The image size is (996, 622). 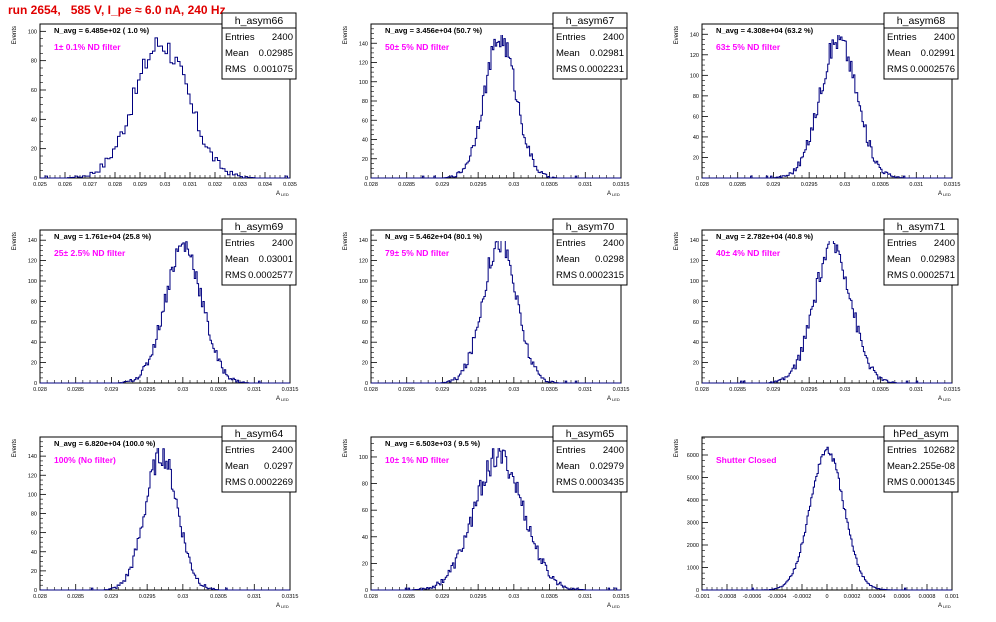 What do you see at coordinates (276, 53) in the screenshot?
I see `stats-mean-value: 0.02985` at bounding box center [276, 53].